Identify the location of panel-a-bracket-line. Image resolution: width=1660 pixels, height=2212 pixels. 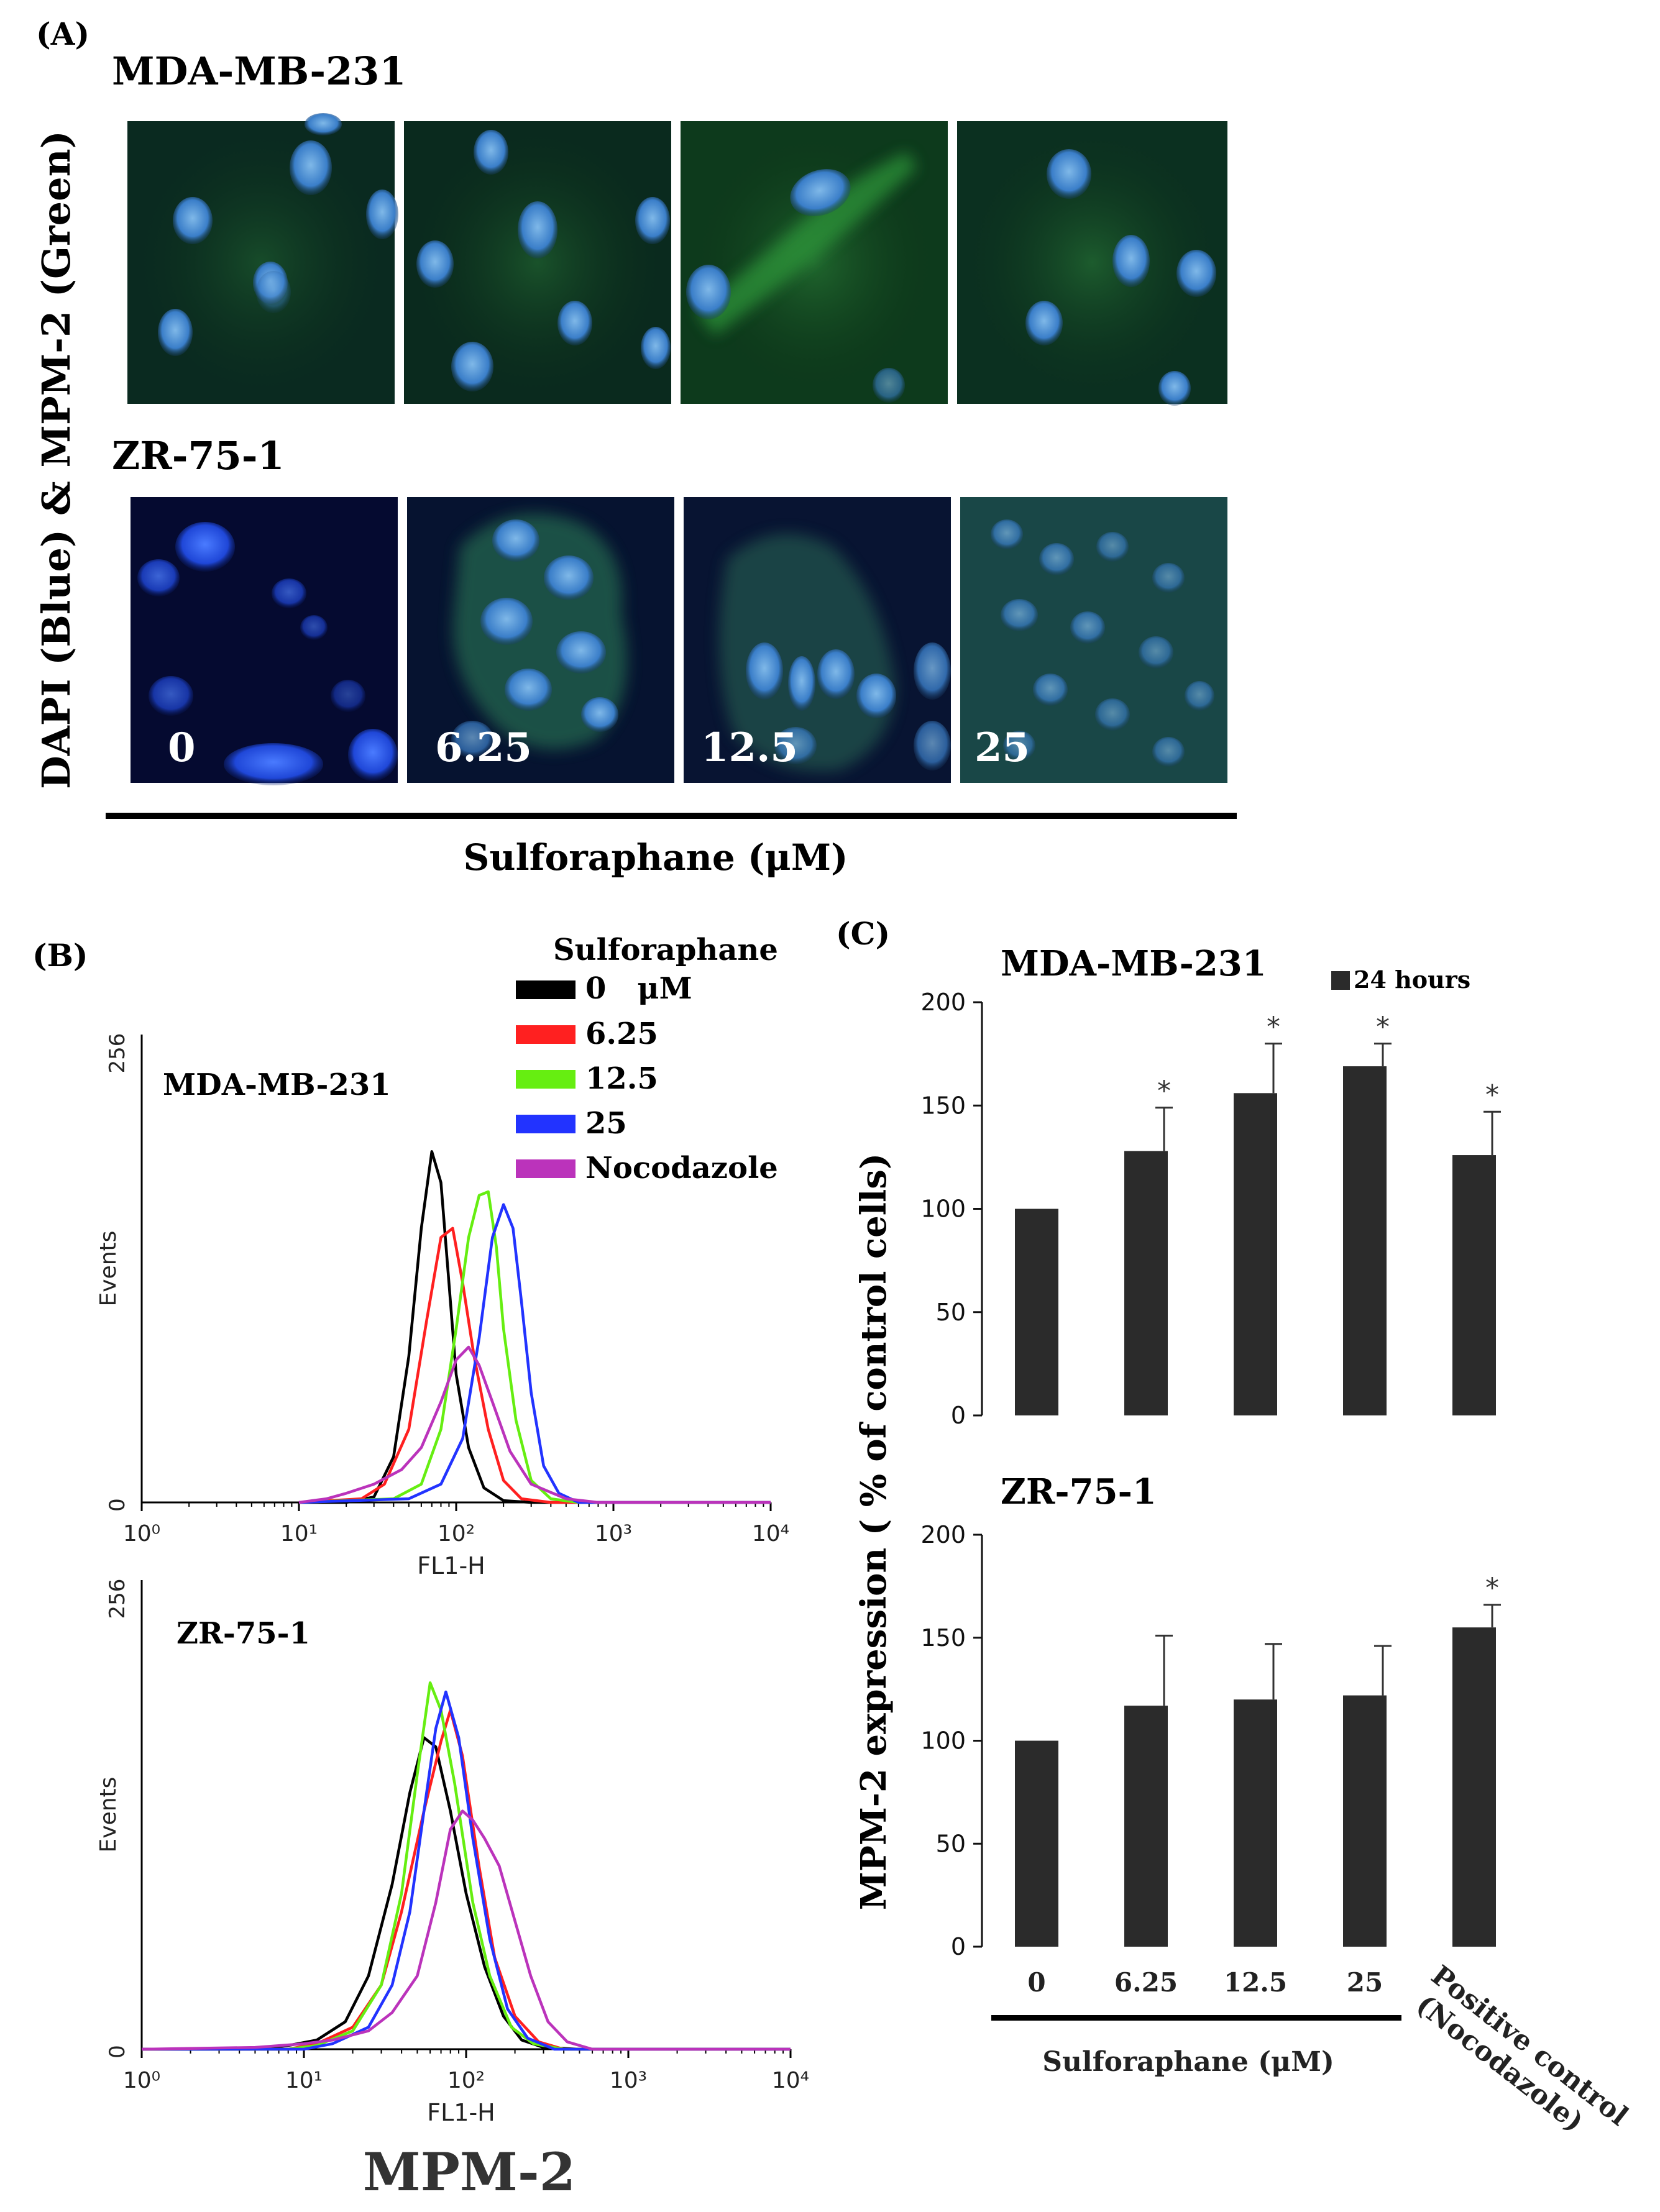
(671, 816).